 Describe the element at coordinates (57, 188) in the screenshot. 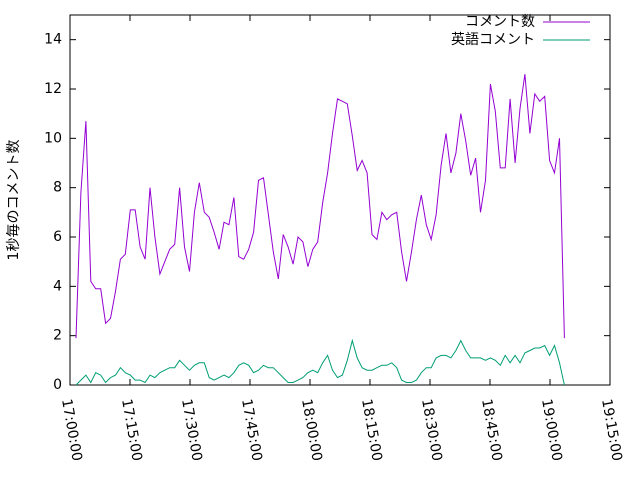

I see `y-tick-label: 8` at that location.